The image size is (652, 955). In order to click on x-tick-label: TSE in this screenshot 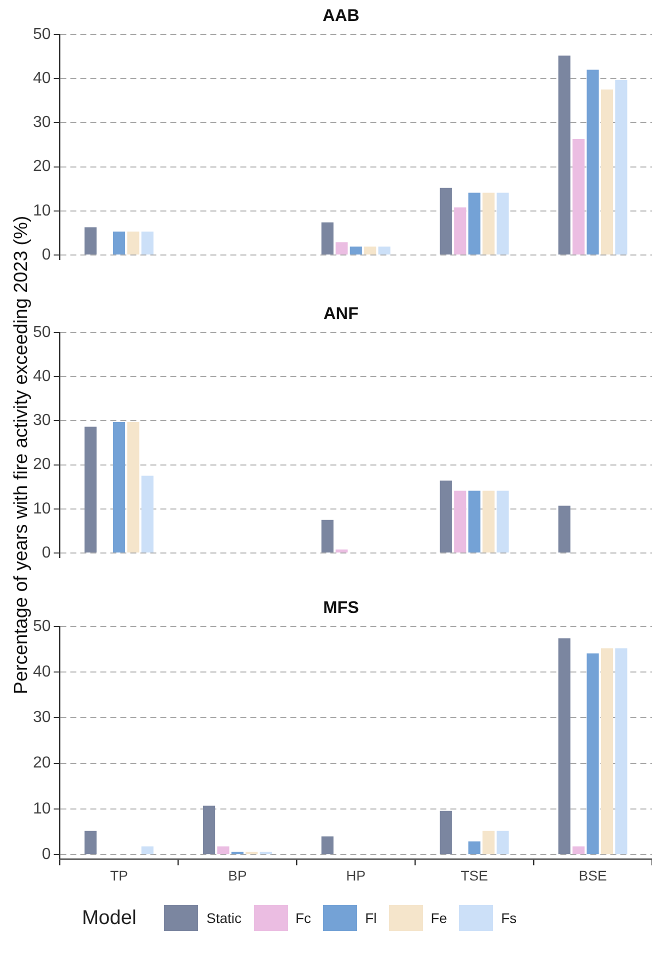, I will do `click(474, 875)`.